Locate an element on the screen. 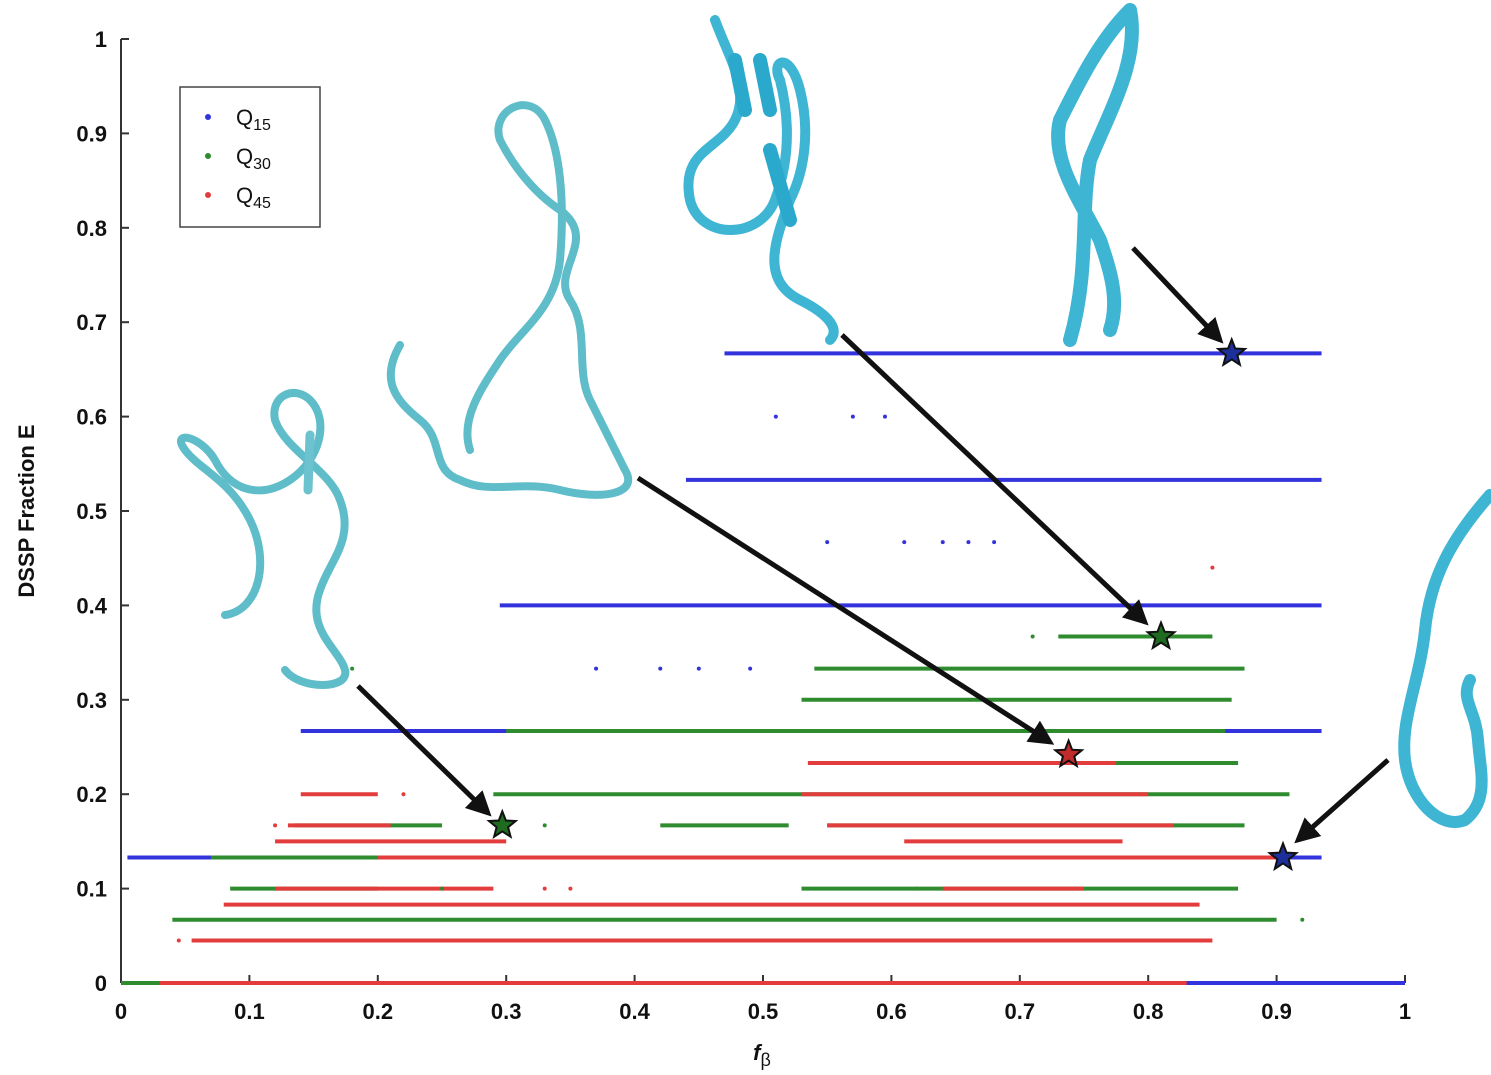 Image resolution: width=1491 pixels, height=1075 pixels. legend-label-q30: Q30 is located at coordinates (253, 158).